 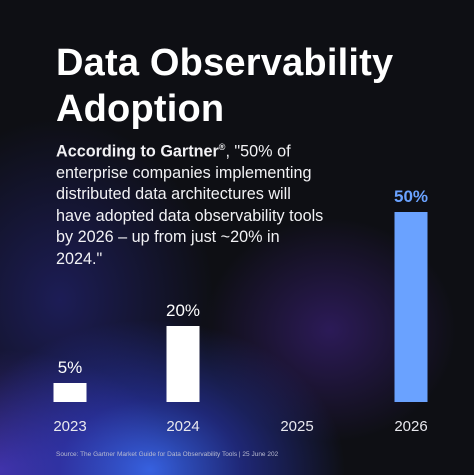 I want to click on x-tick-label-2023: 2023, so click(x=69, y=426).